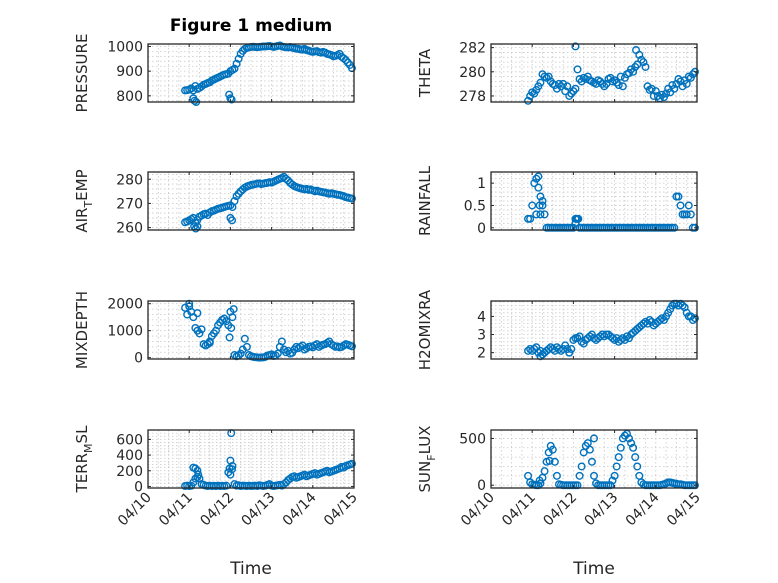  Describe the element at coordinates (472, 73) in the screenshot. I see `y-tick-label: 280` at that location.